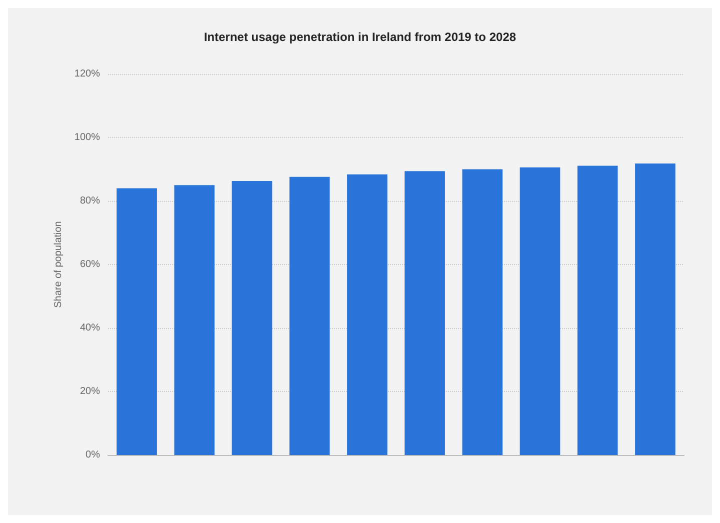 This screenshot has width=720, height=523. What do you see at coordinates (360, 37) in the screenshot?
I see `chart-title: Internet usage penetration in Ireland from 2019 to 2028` at bounding box center [360, 37].